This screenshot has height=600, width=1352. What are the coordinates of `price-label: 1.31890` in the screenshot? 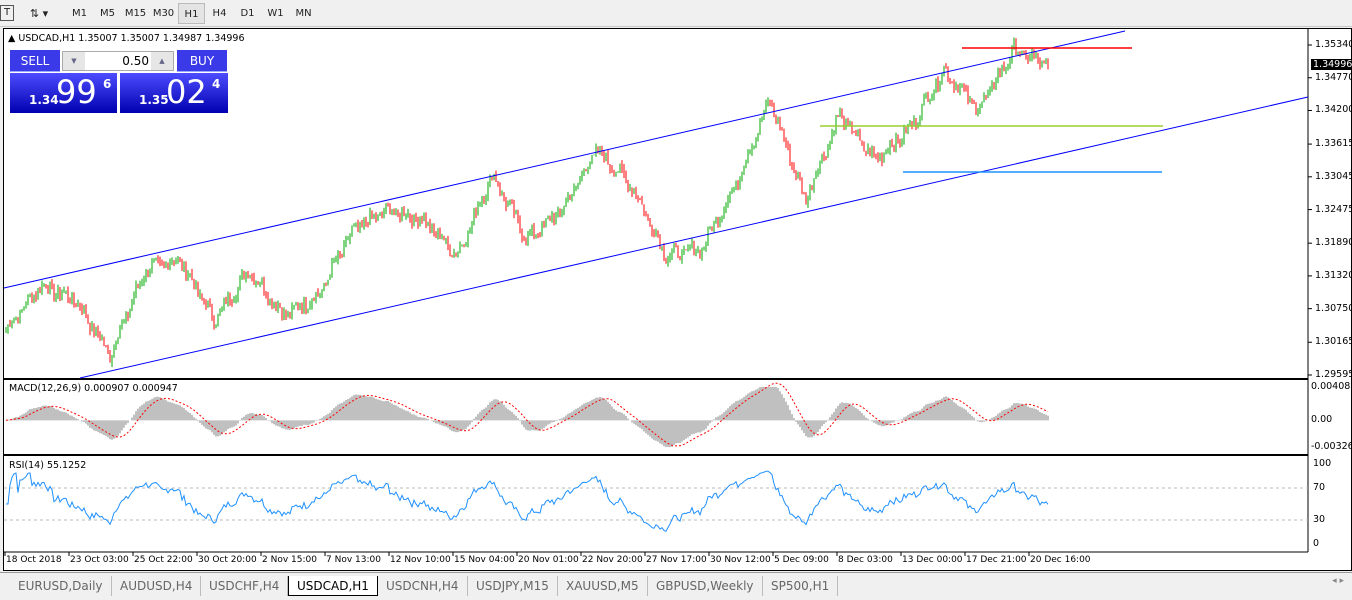 It's located at (1333, 243).